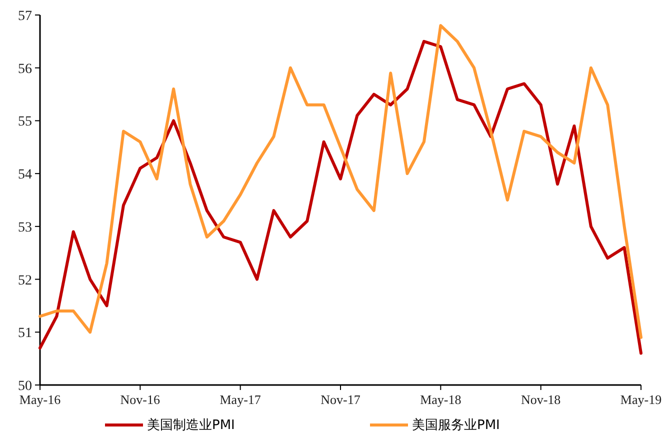 The width and height of the screenshot is (666, 443). Describe the element at coordinates (540, 399) in the screenshot. I see `x-tick-label: Nov-18` at that location.